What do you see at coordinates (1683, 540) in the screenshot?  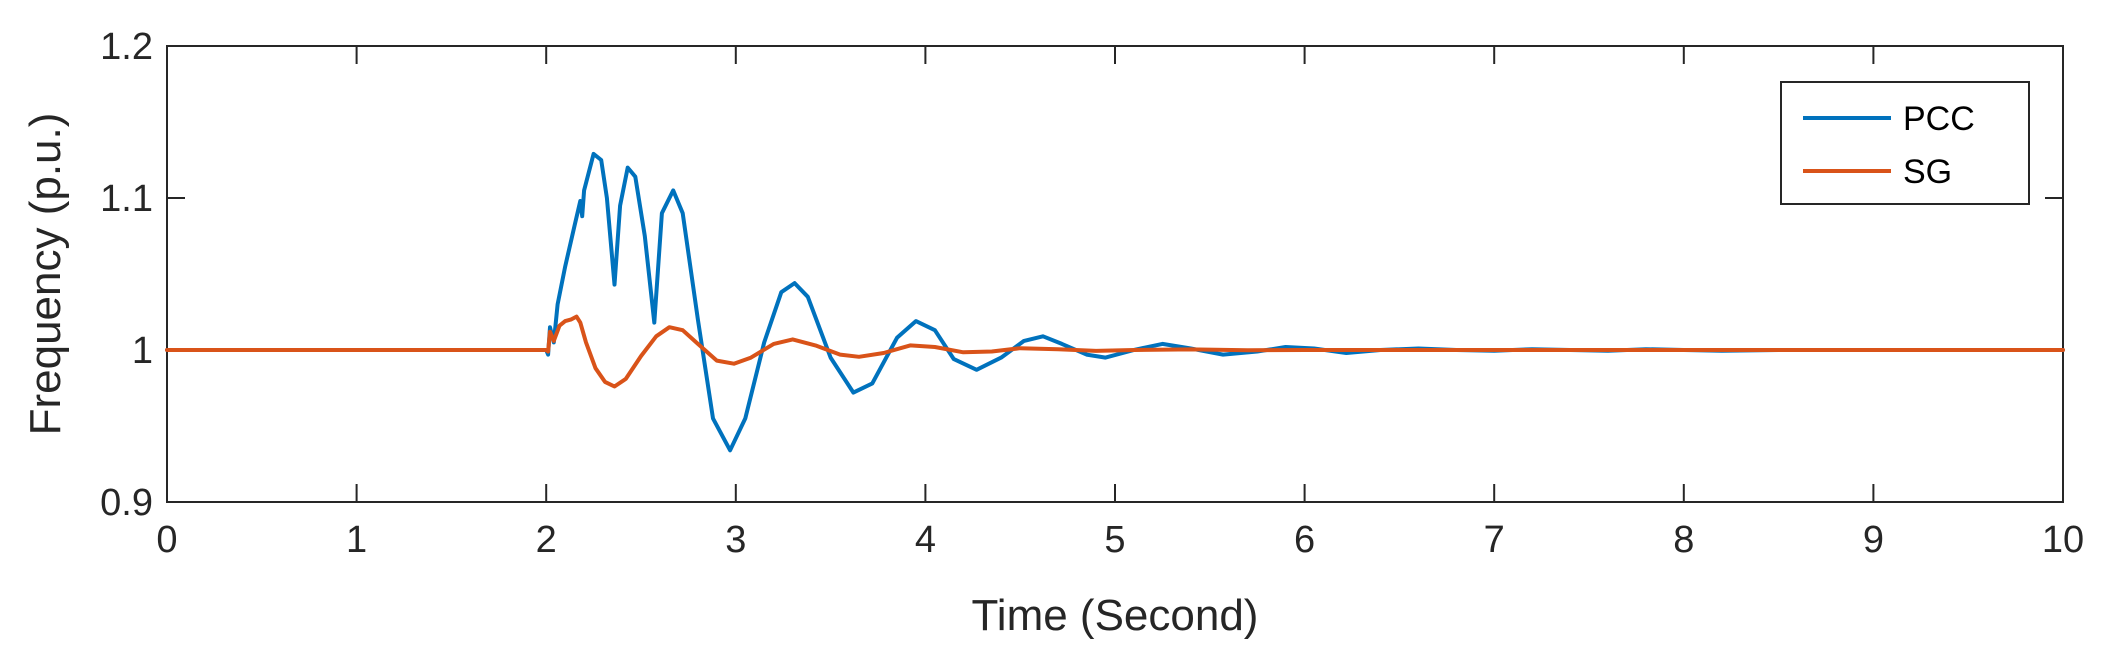 I see `x-tick-label: 8` at bounding box center [1683, 540].